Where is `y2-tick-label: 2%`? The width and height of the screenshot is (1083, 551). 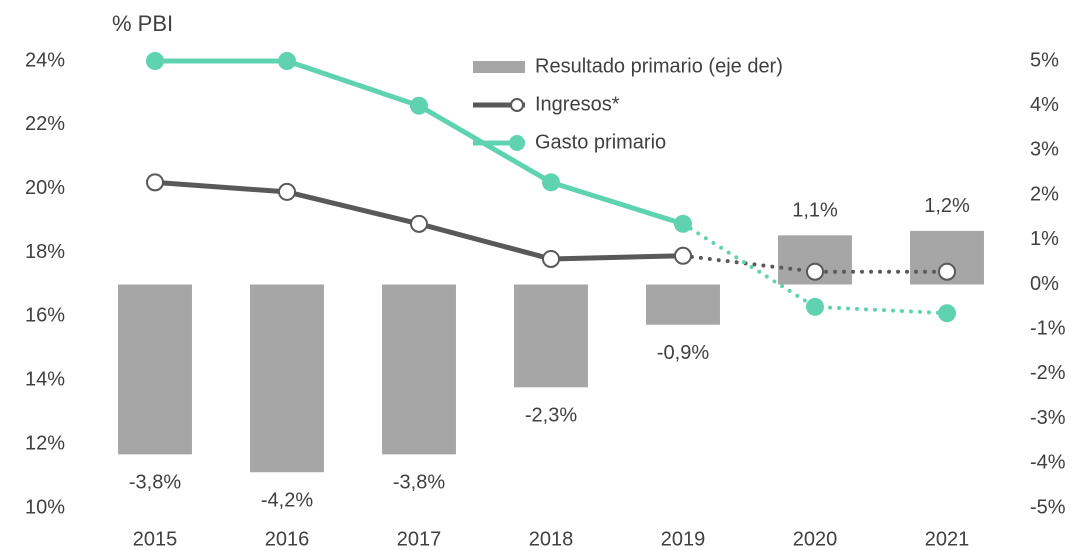 y2-tick-label: 2% is located at coordinates (1044, 194).